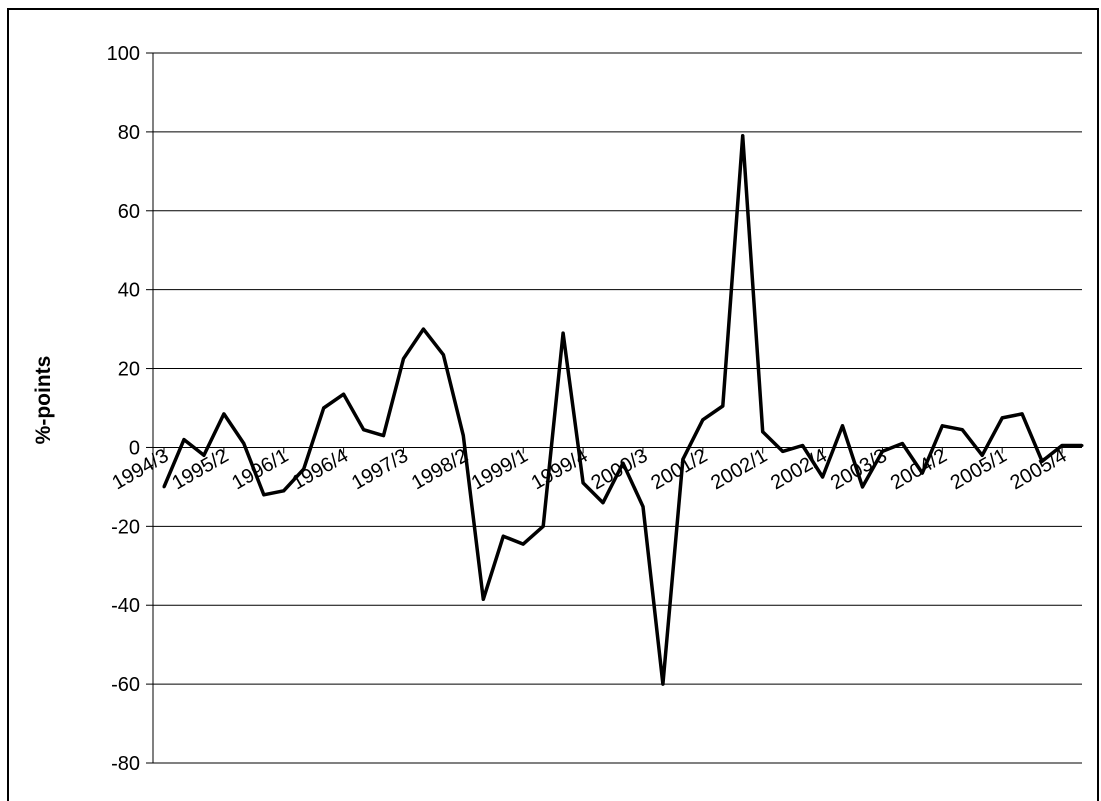 Image resolution: width=1101 pixels, height=801 pixels. Describe the element at coordinates (43, 400) in the screenshot. I see `y-axis-label: %-points` at that location.